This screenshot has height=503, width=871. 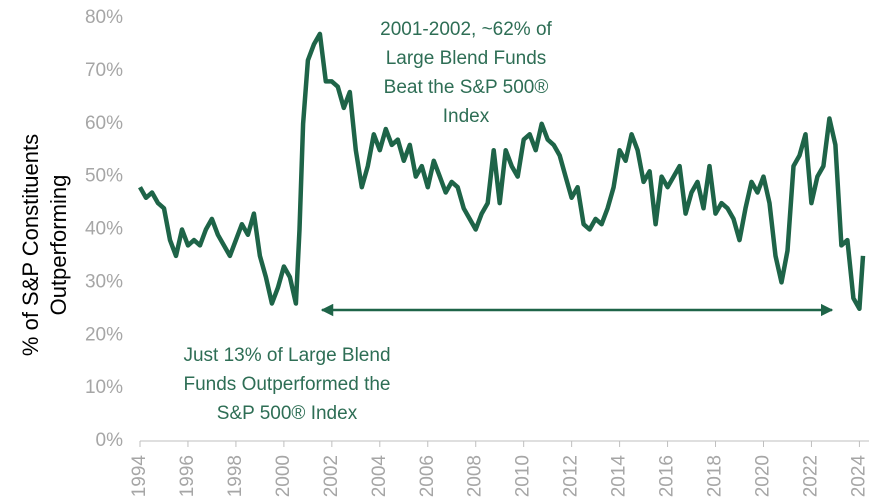 I want to click on annotation-line: S&P 500® Index, so click(x=287, y=413).